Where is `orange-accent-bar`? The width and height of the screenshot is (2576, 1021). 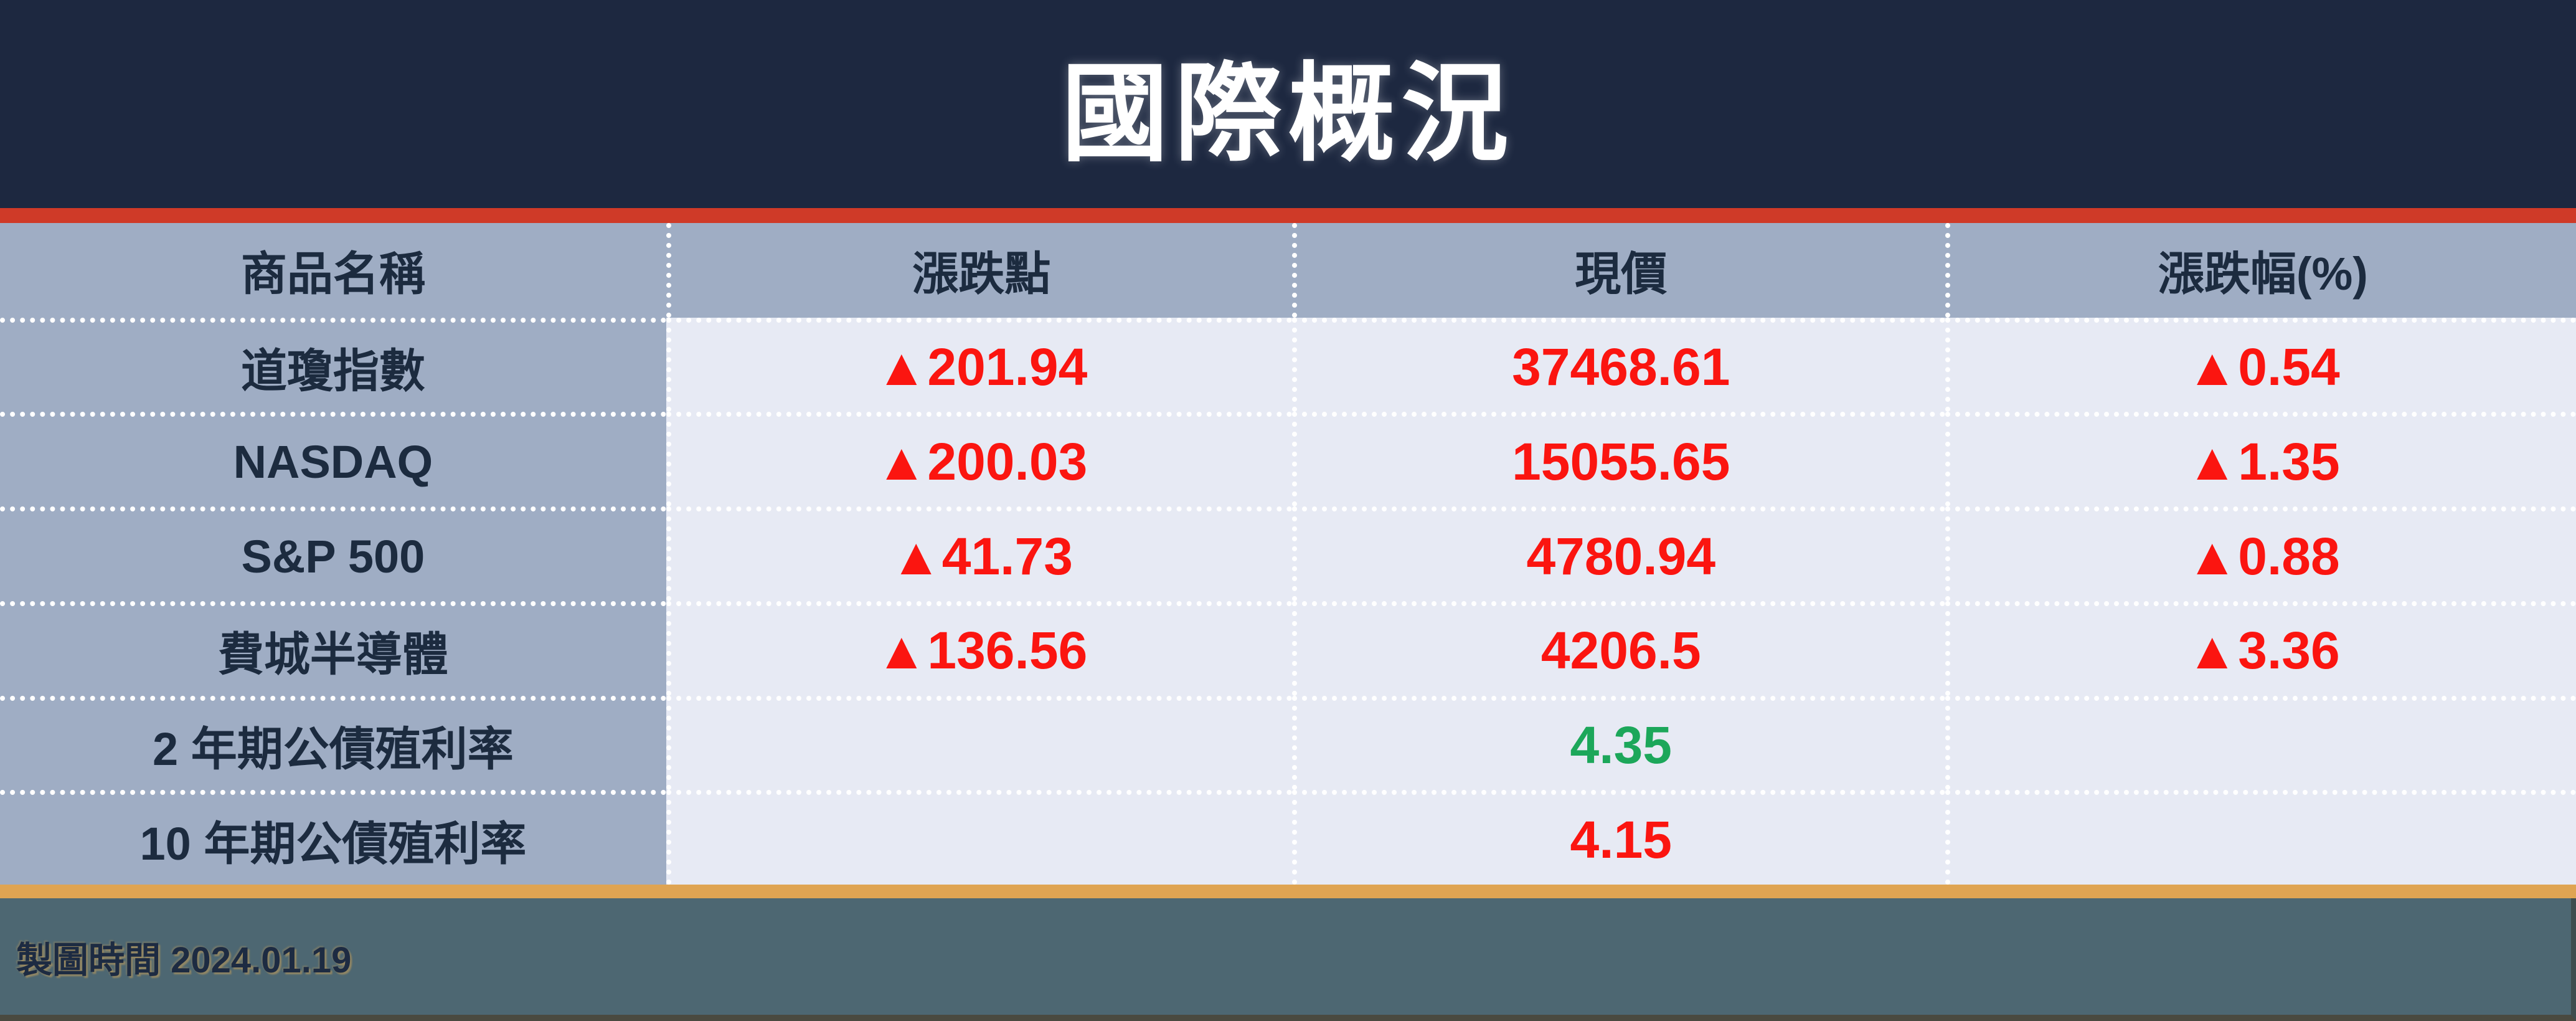
orange-accent-bar is located at coordinates (1288, 891).